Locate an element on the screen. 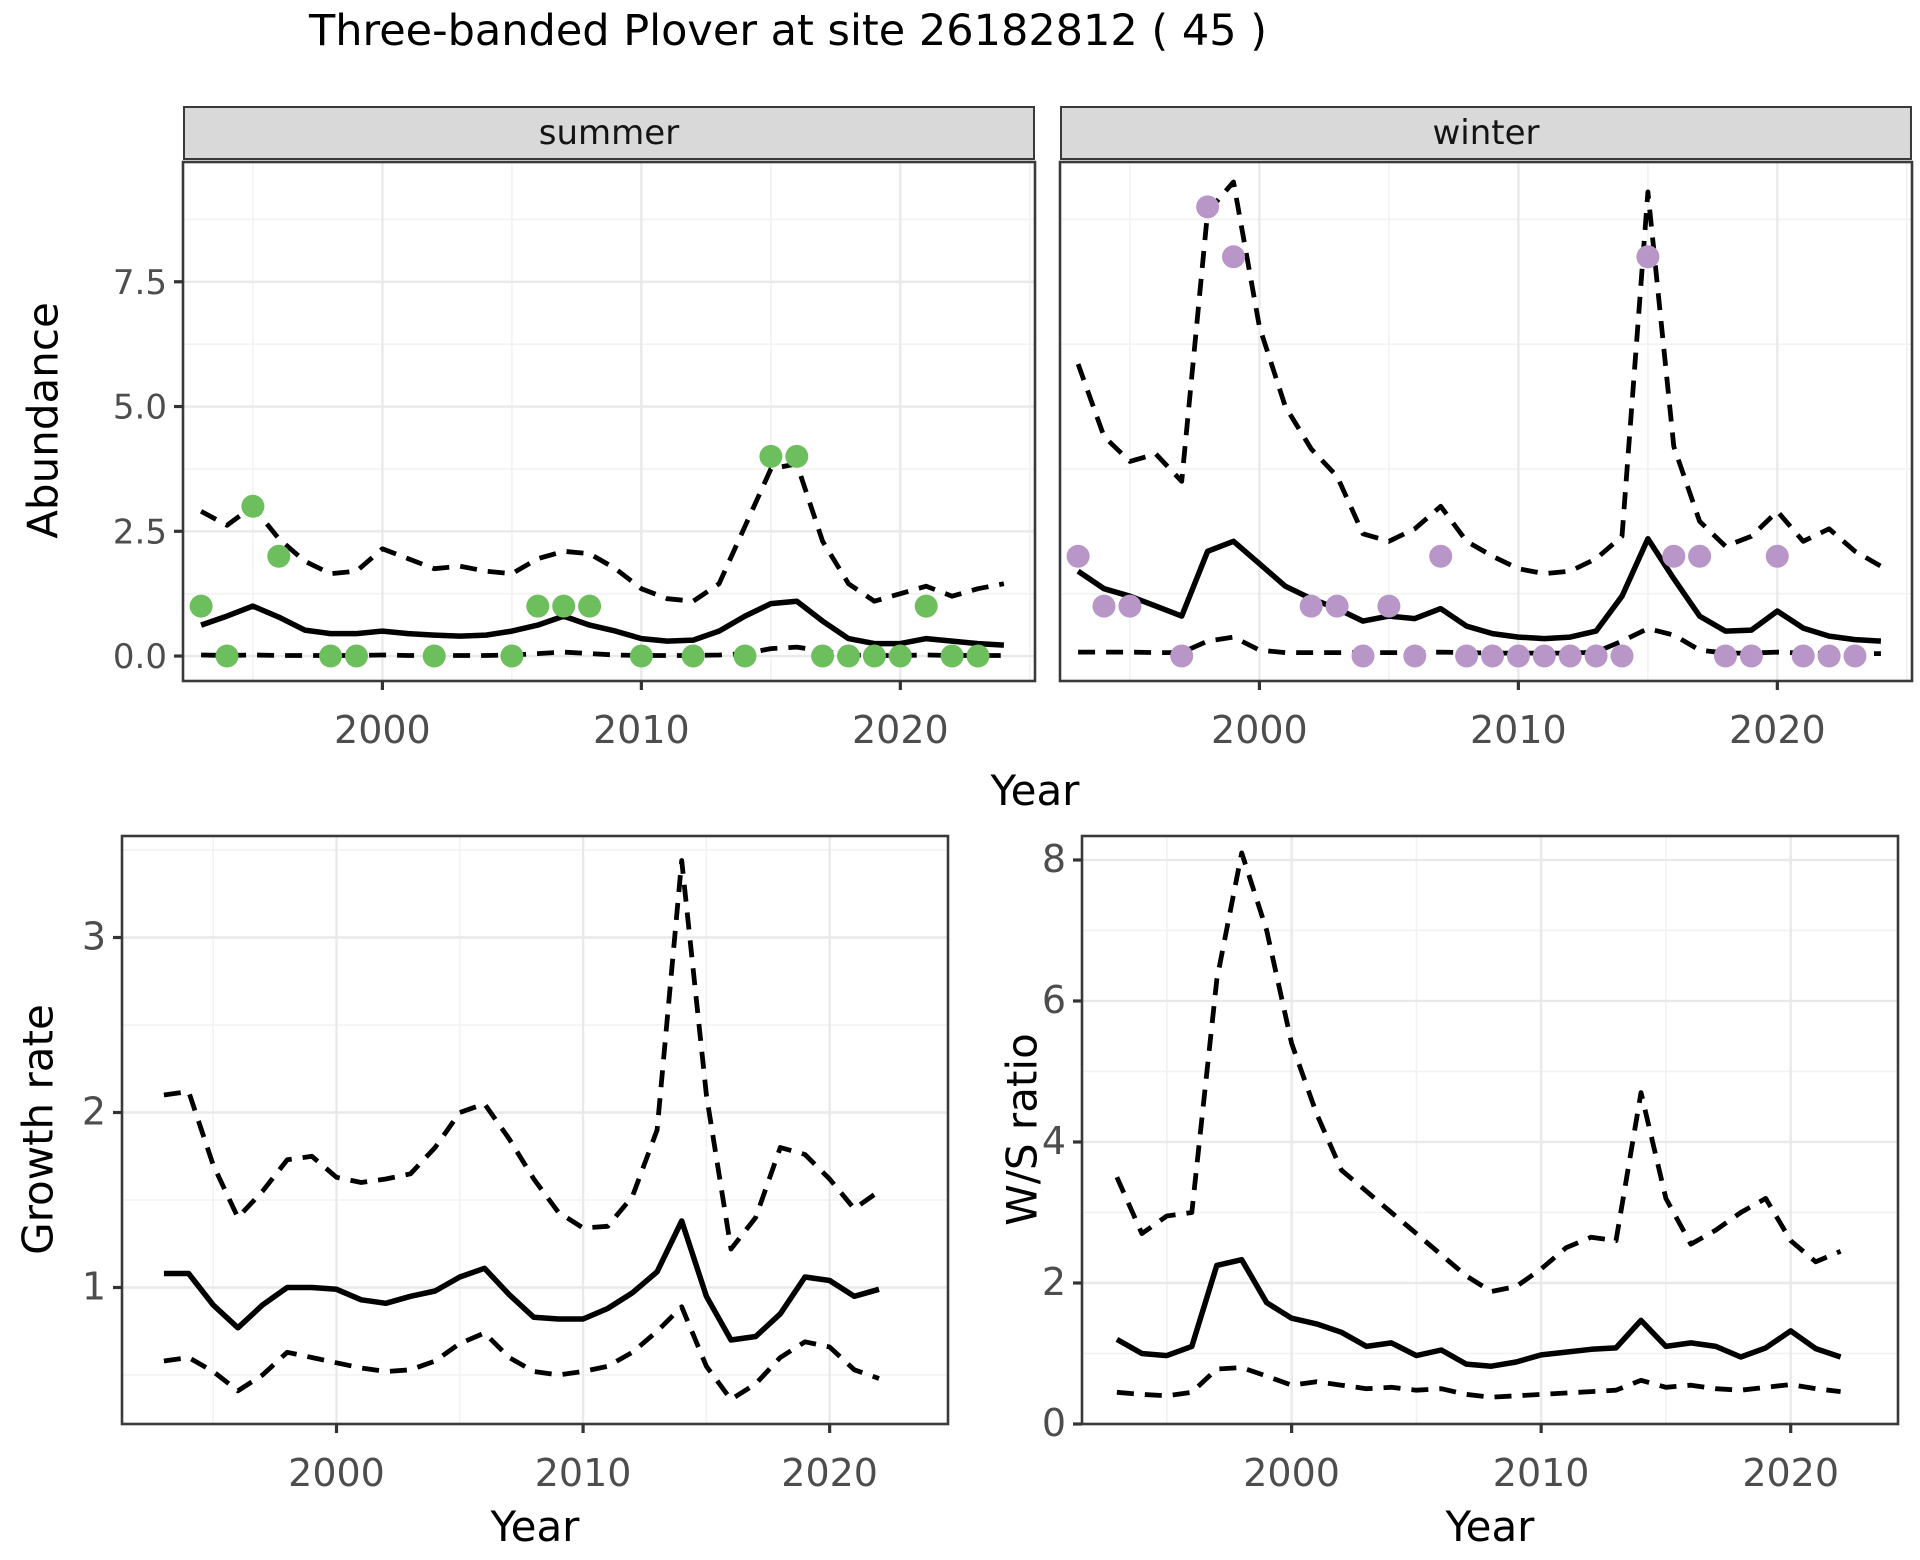  y-axis-title-ws-ratio: W/S ratio is located at coordinates (1022, 1129).